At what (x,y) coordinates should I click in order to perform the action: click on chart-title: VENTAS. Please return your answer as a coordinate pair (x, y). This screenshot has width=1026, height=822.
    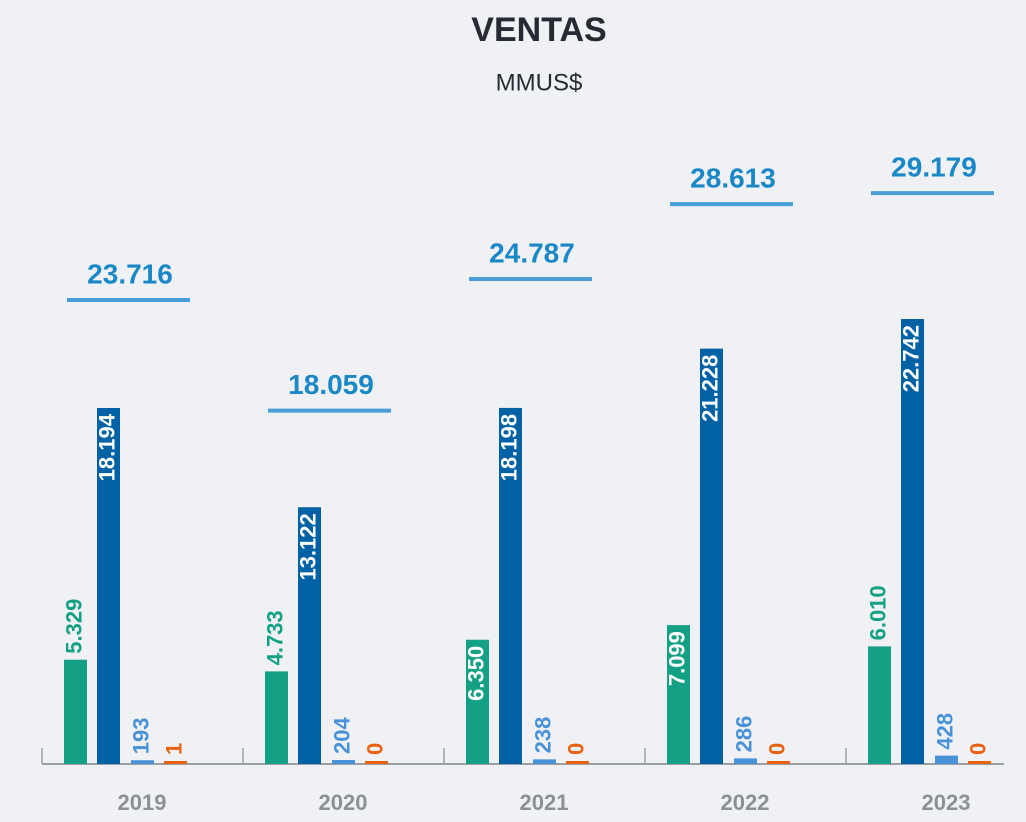
    Looking at the image, I should click on (538, 30).